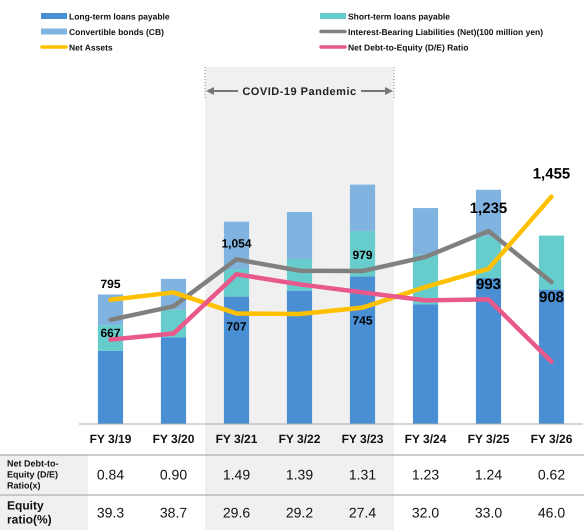 The height and width of the screenshot is (530, 584). Describe the element at coordinates (110, 333) in the screenshot. I see `data-label: 667` at that location.